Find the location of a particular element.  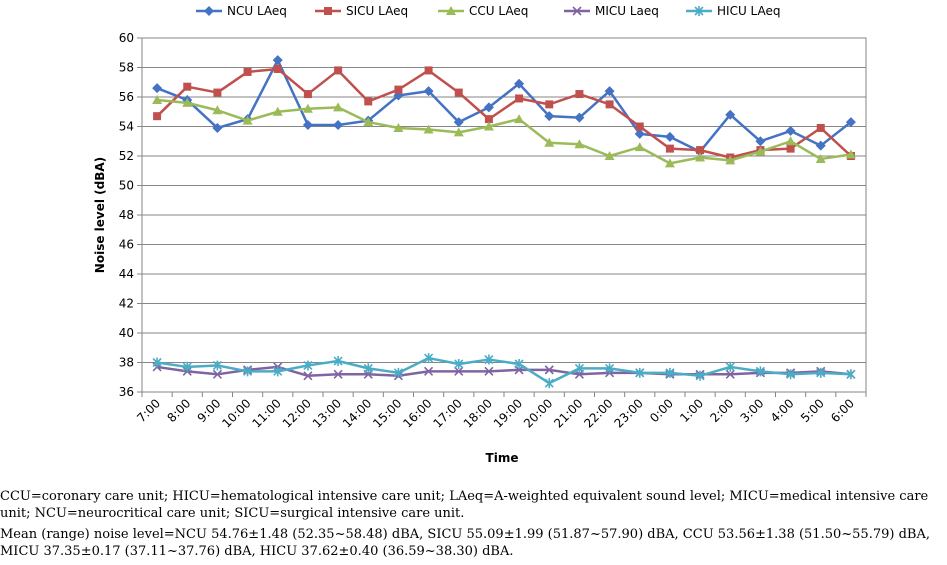

y-tick-label: 56 is located at coordinates (126, 97).